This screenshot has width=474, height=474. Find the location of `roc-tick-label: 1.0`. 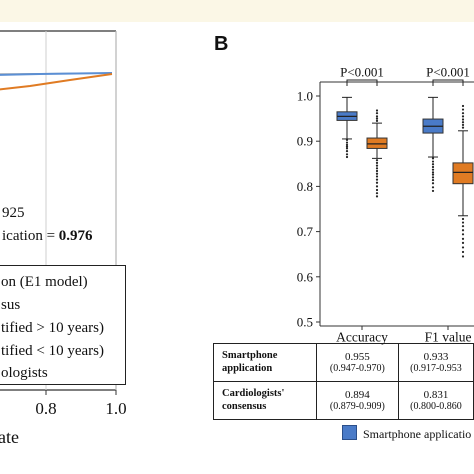

roc-tick-label: 1.0 is located at coordinates (115, 408).